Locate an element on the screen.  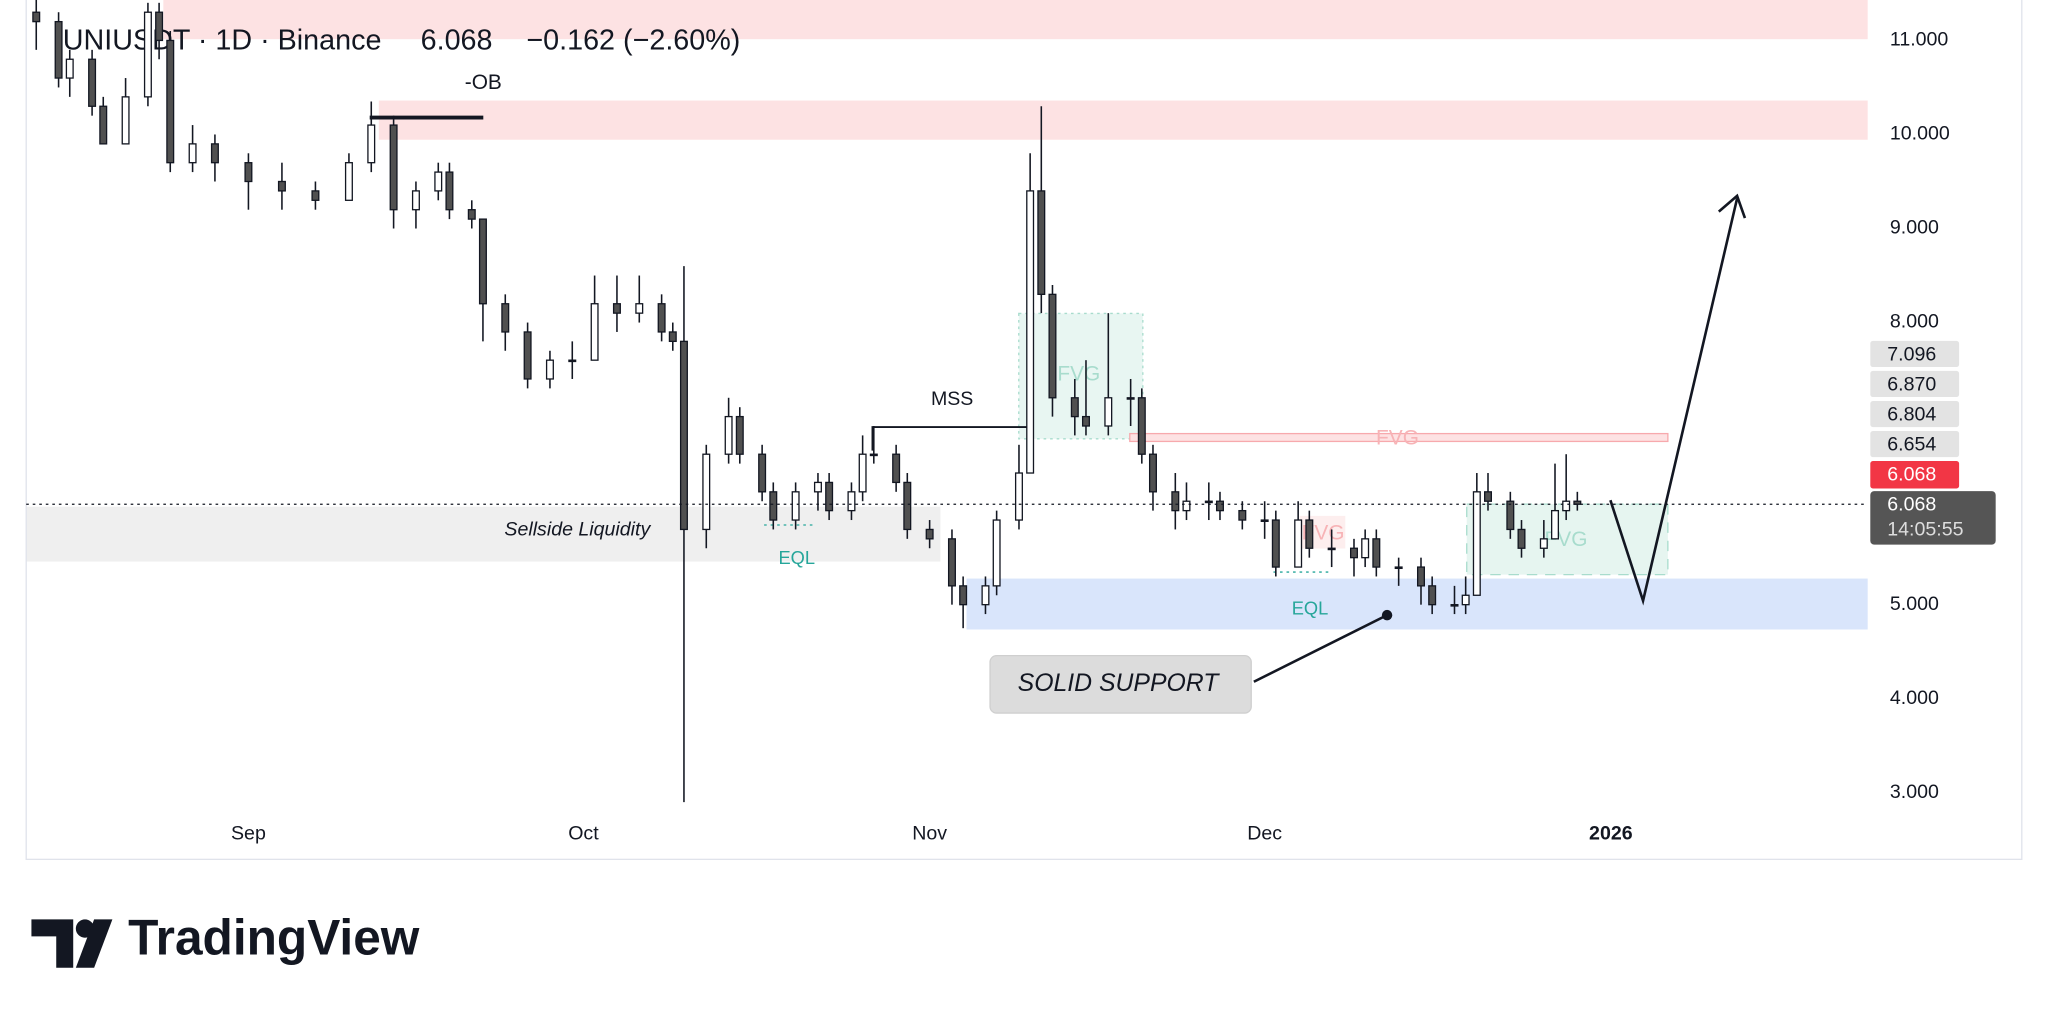
x-tick-label: 2026 is located at coordinates (1611, 834).